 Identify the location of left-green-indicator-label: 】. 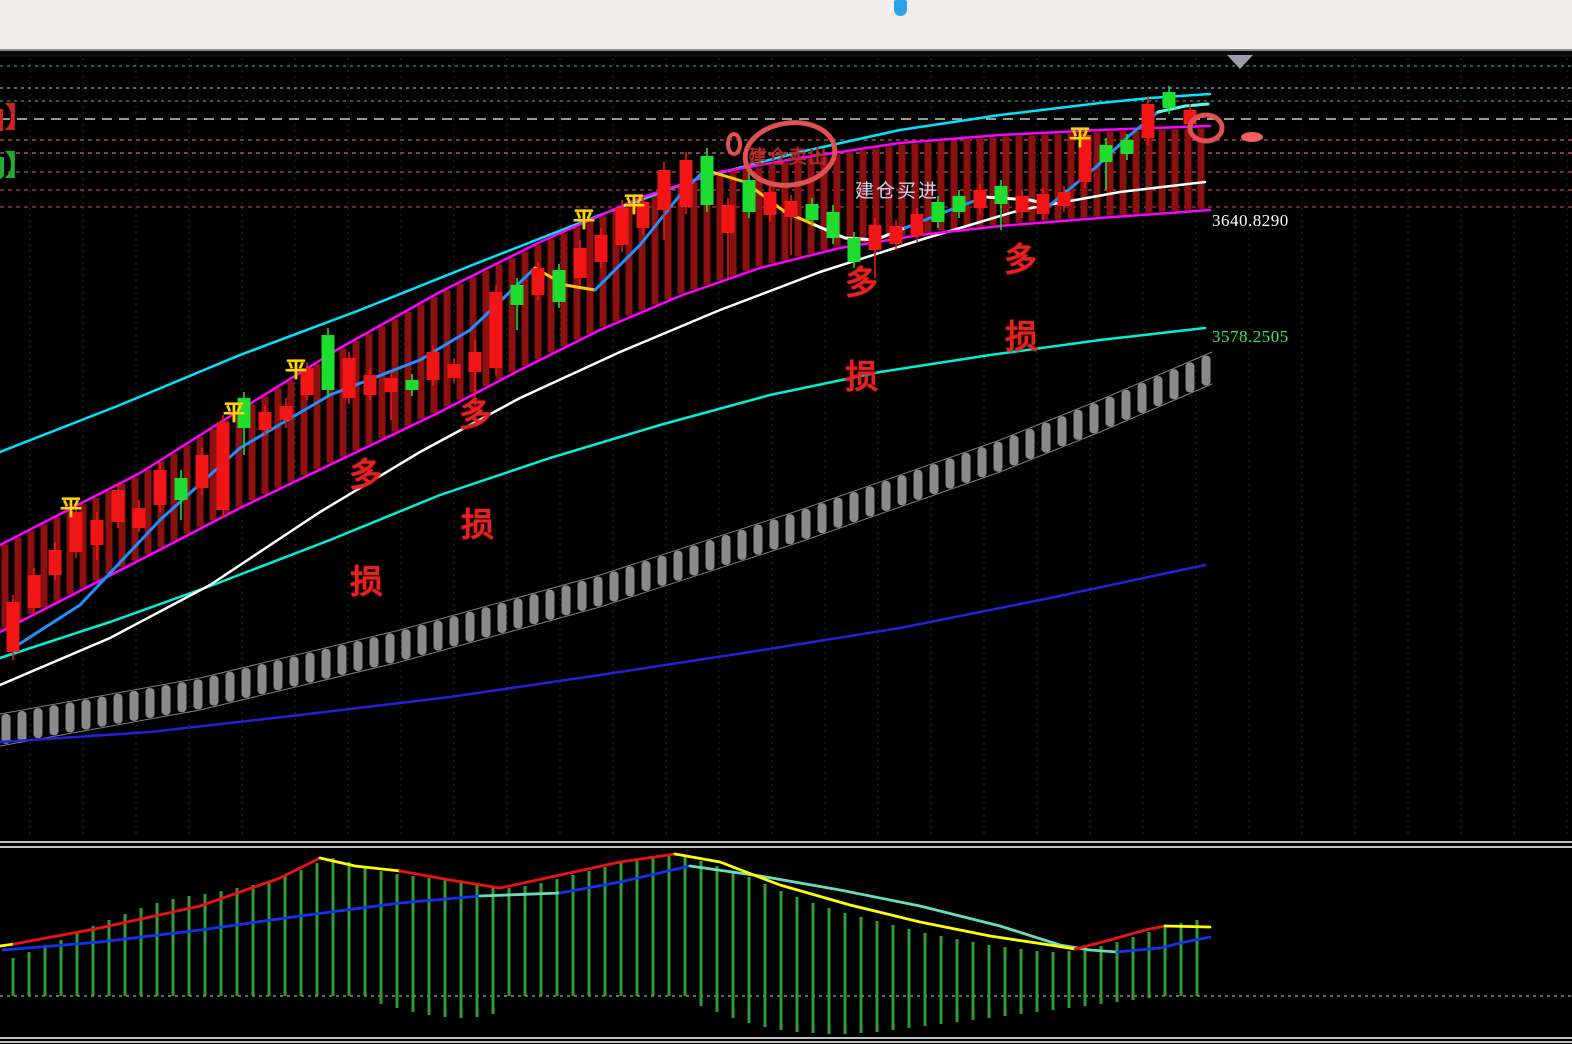
(16, 164).